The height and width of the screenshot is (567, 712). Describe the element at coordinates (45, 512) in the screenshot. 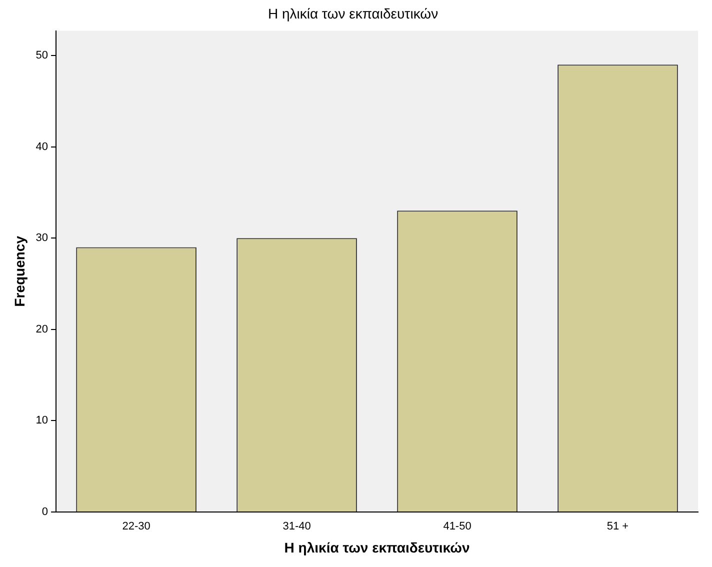

I see `y-tick-label: 0` at that location.